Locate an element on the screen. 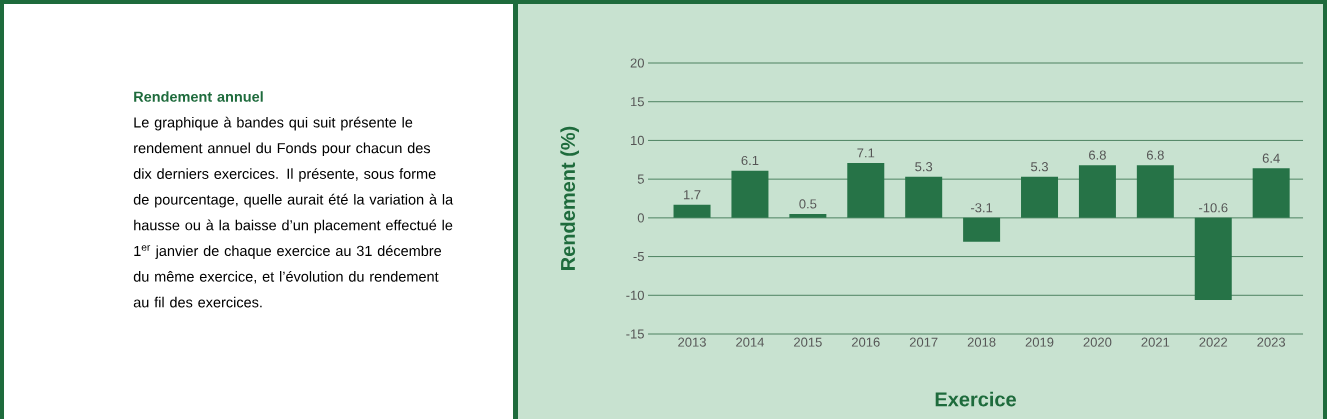 The height and width of the screenshot is (419, 1327). data-label: 6.4 is located at coordinates (1271, 158).